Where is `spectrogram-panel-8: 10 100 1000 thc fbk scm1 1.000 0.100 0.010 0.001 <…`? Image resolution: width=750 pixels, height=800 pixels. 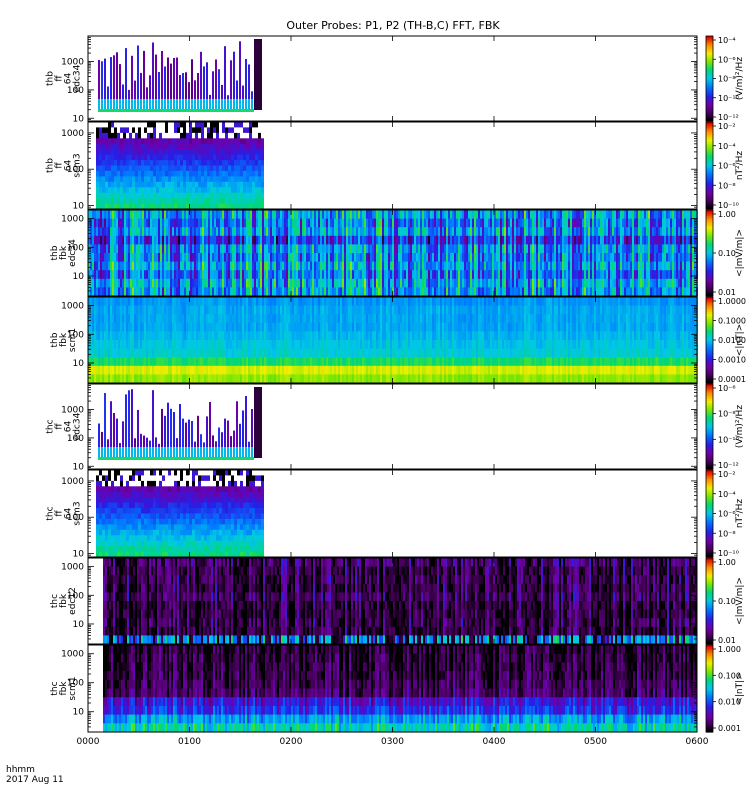
spectrogram-panel-8: 10 100 1000 thc fbk scm1 1.000 0.100 0.010 0.001 <… is located at coordinates (397, 688).